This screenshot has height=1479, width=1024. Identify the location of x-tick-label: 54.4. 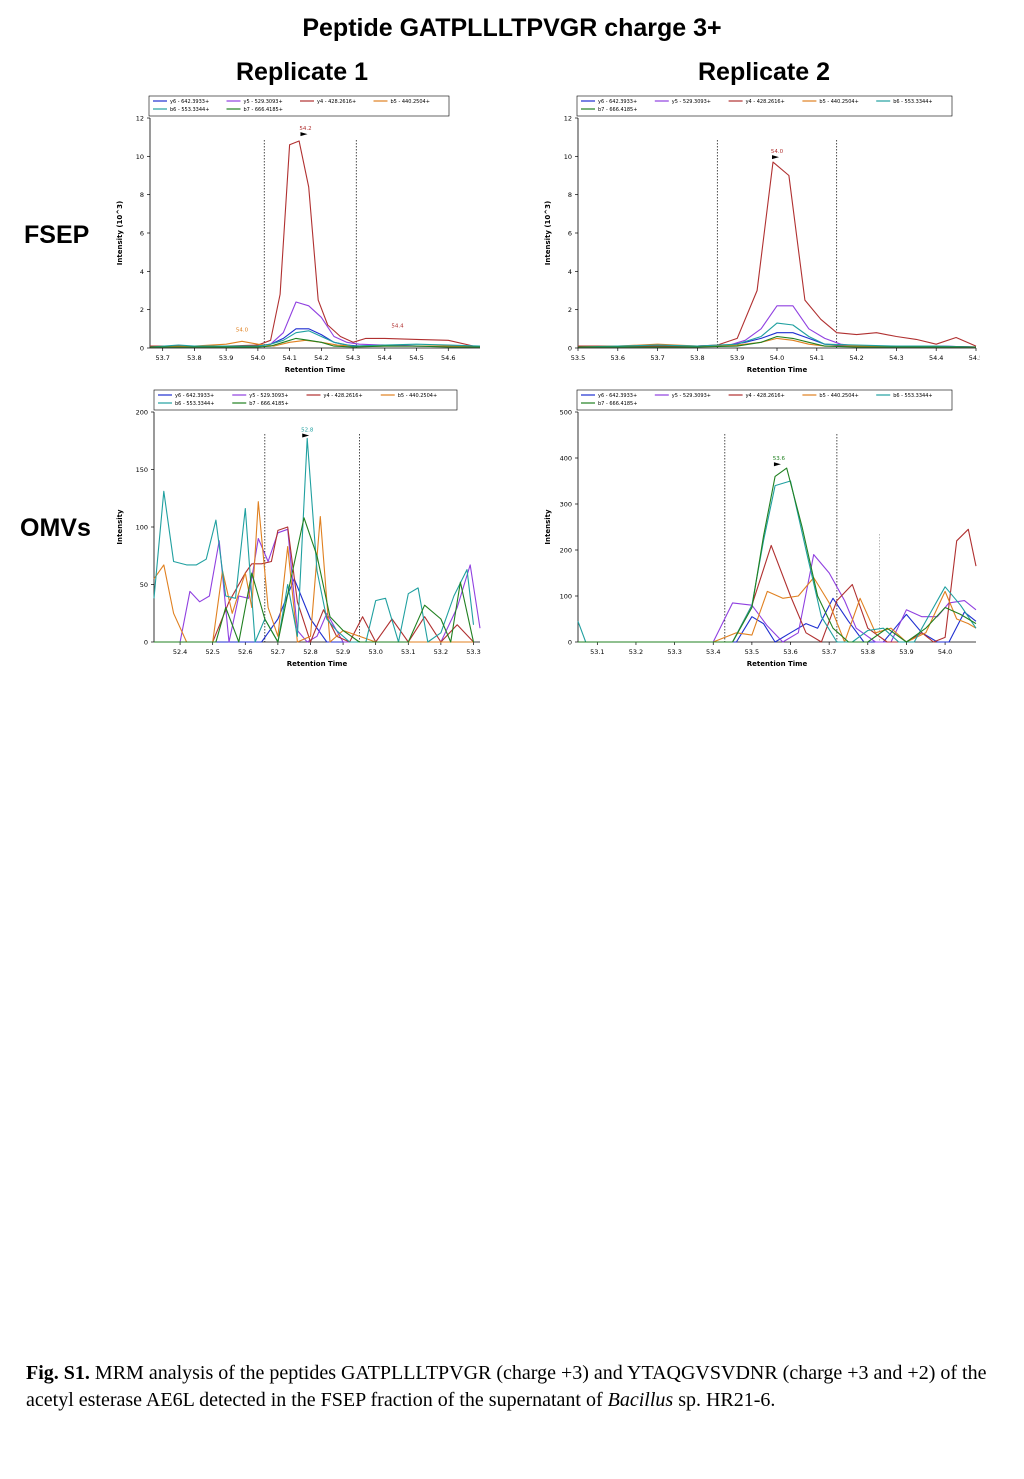
(936, 358).